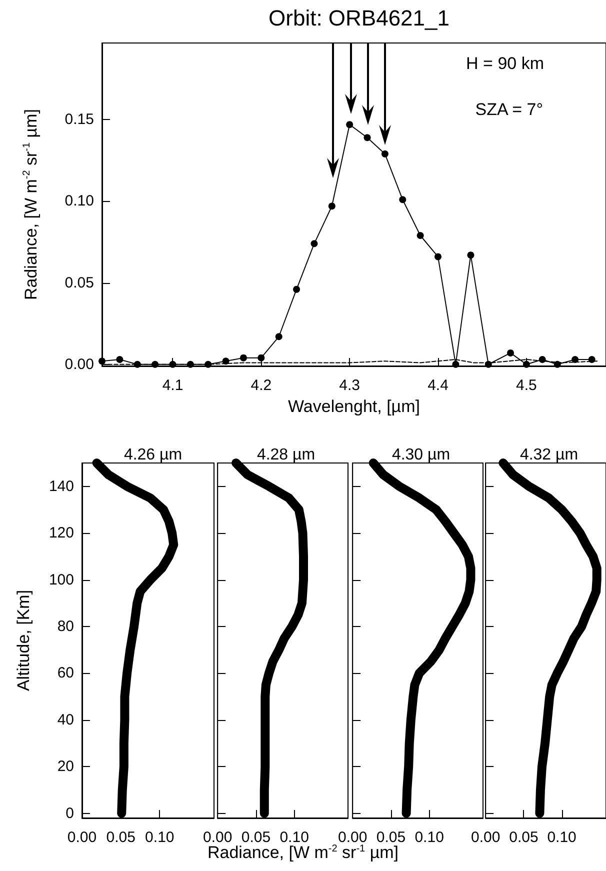  I want to click on x-tick-label: 4.2, so click(261, 385).